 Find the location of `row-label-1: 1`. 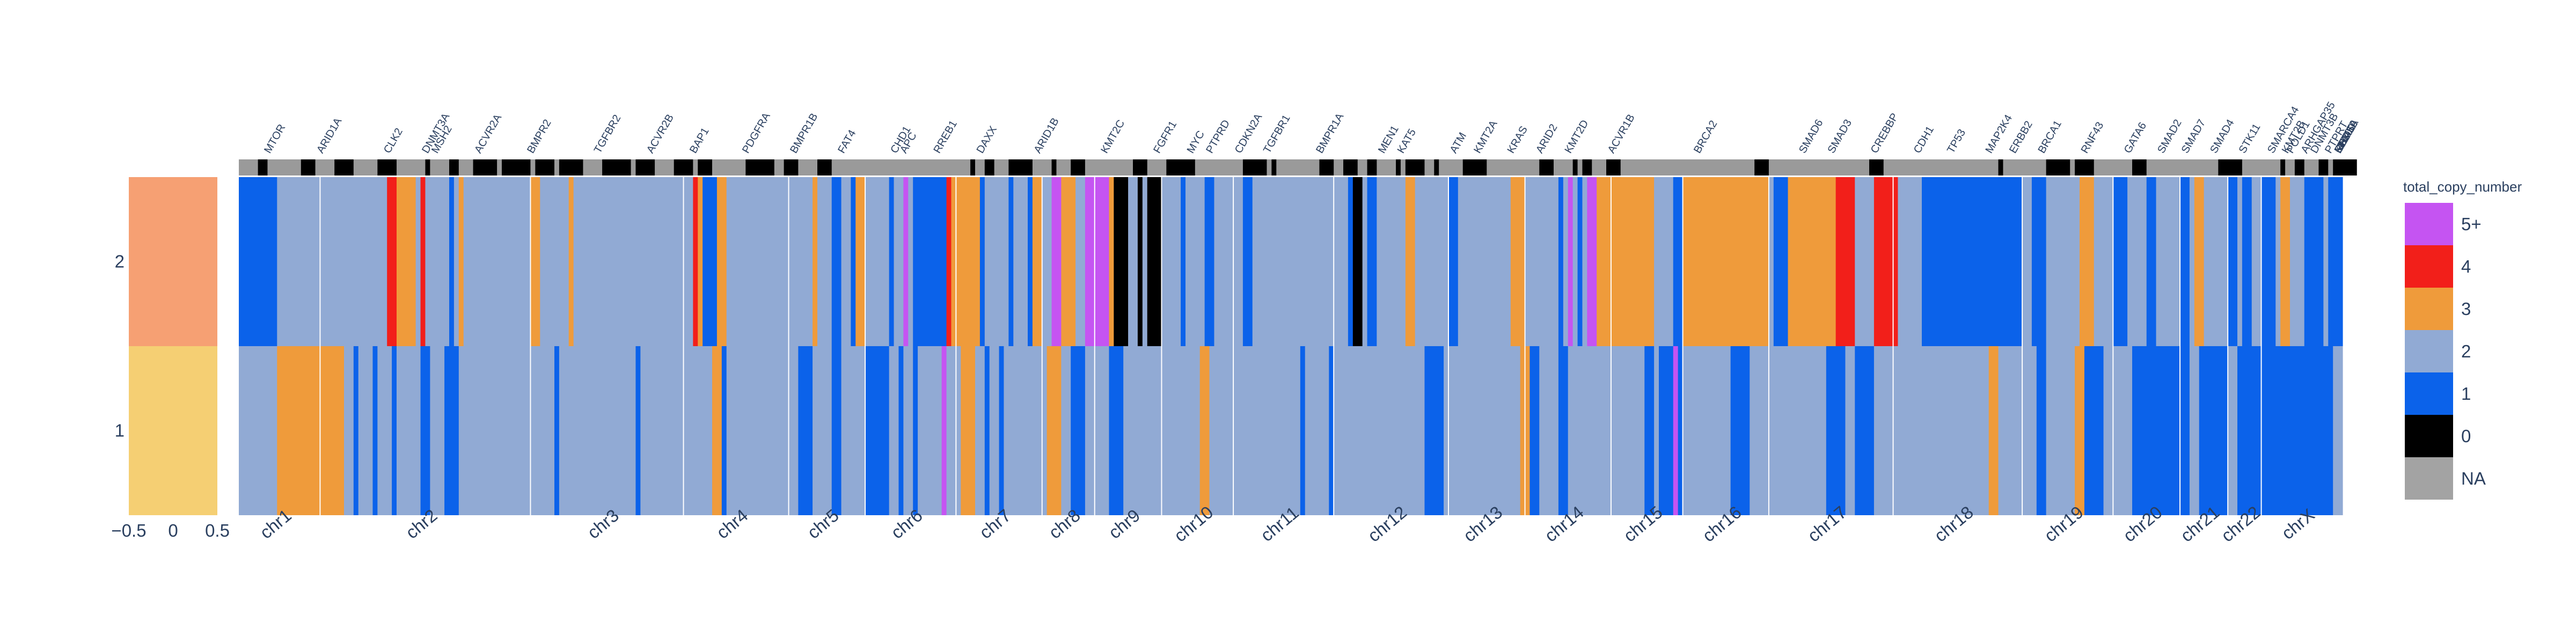

row-label-1: 1 is located at coordinates (120, 431).